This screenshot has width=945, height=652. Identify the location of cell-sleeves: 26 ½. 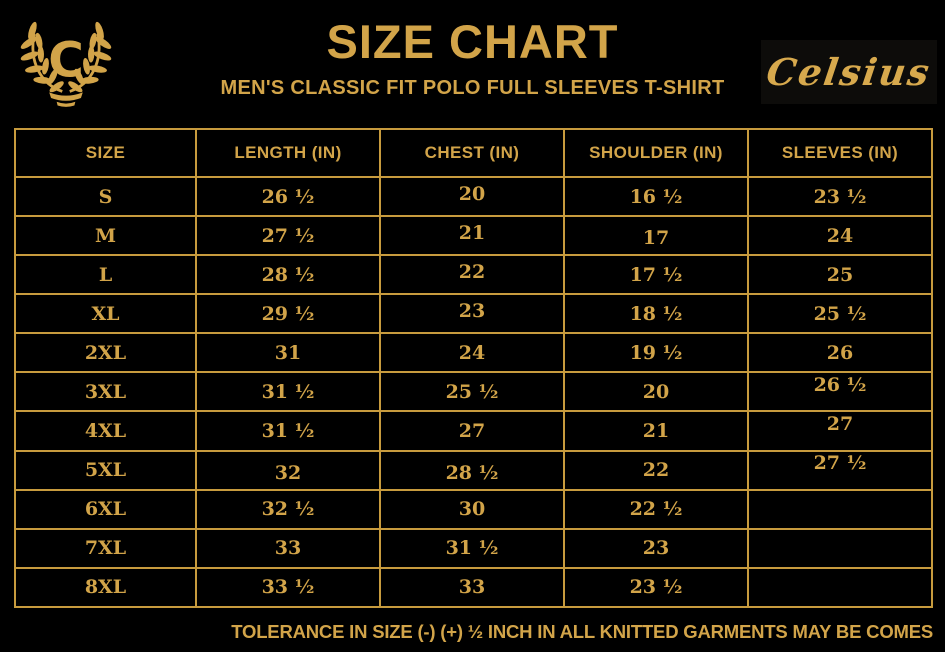
(840, 392).